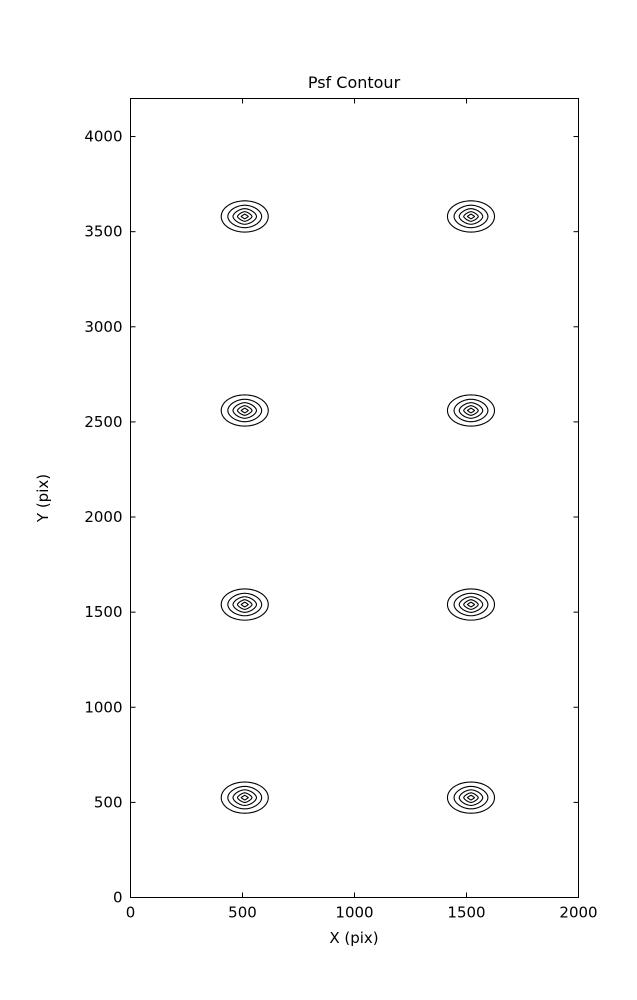 The width and height of the screenshot is (637, 1000). I want to click on y-tick-label: 3000, so click(103, 327).